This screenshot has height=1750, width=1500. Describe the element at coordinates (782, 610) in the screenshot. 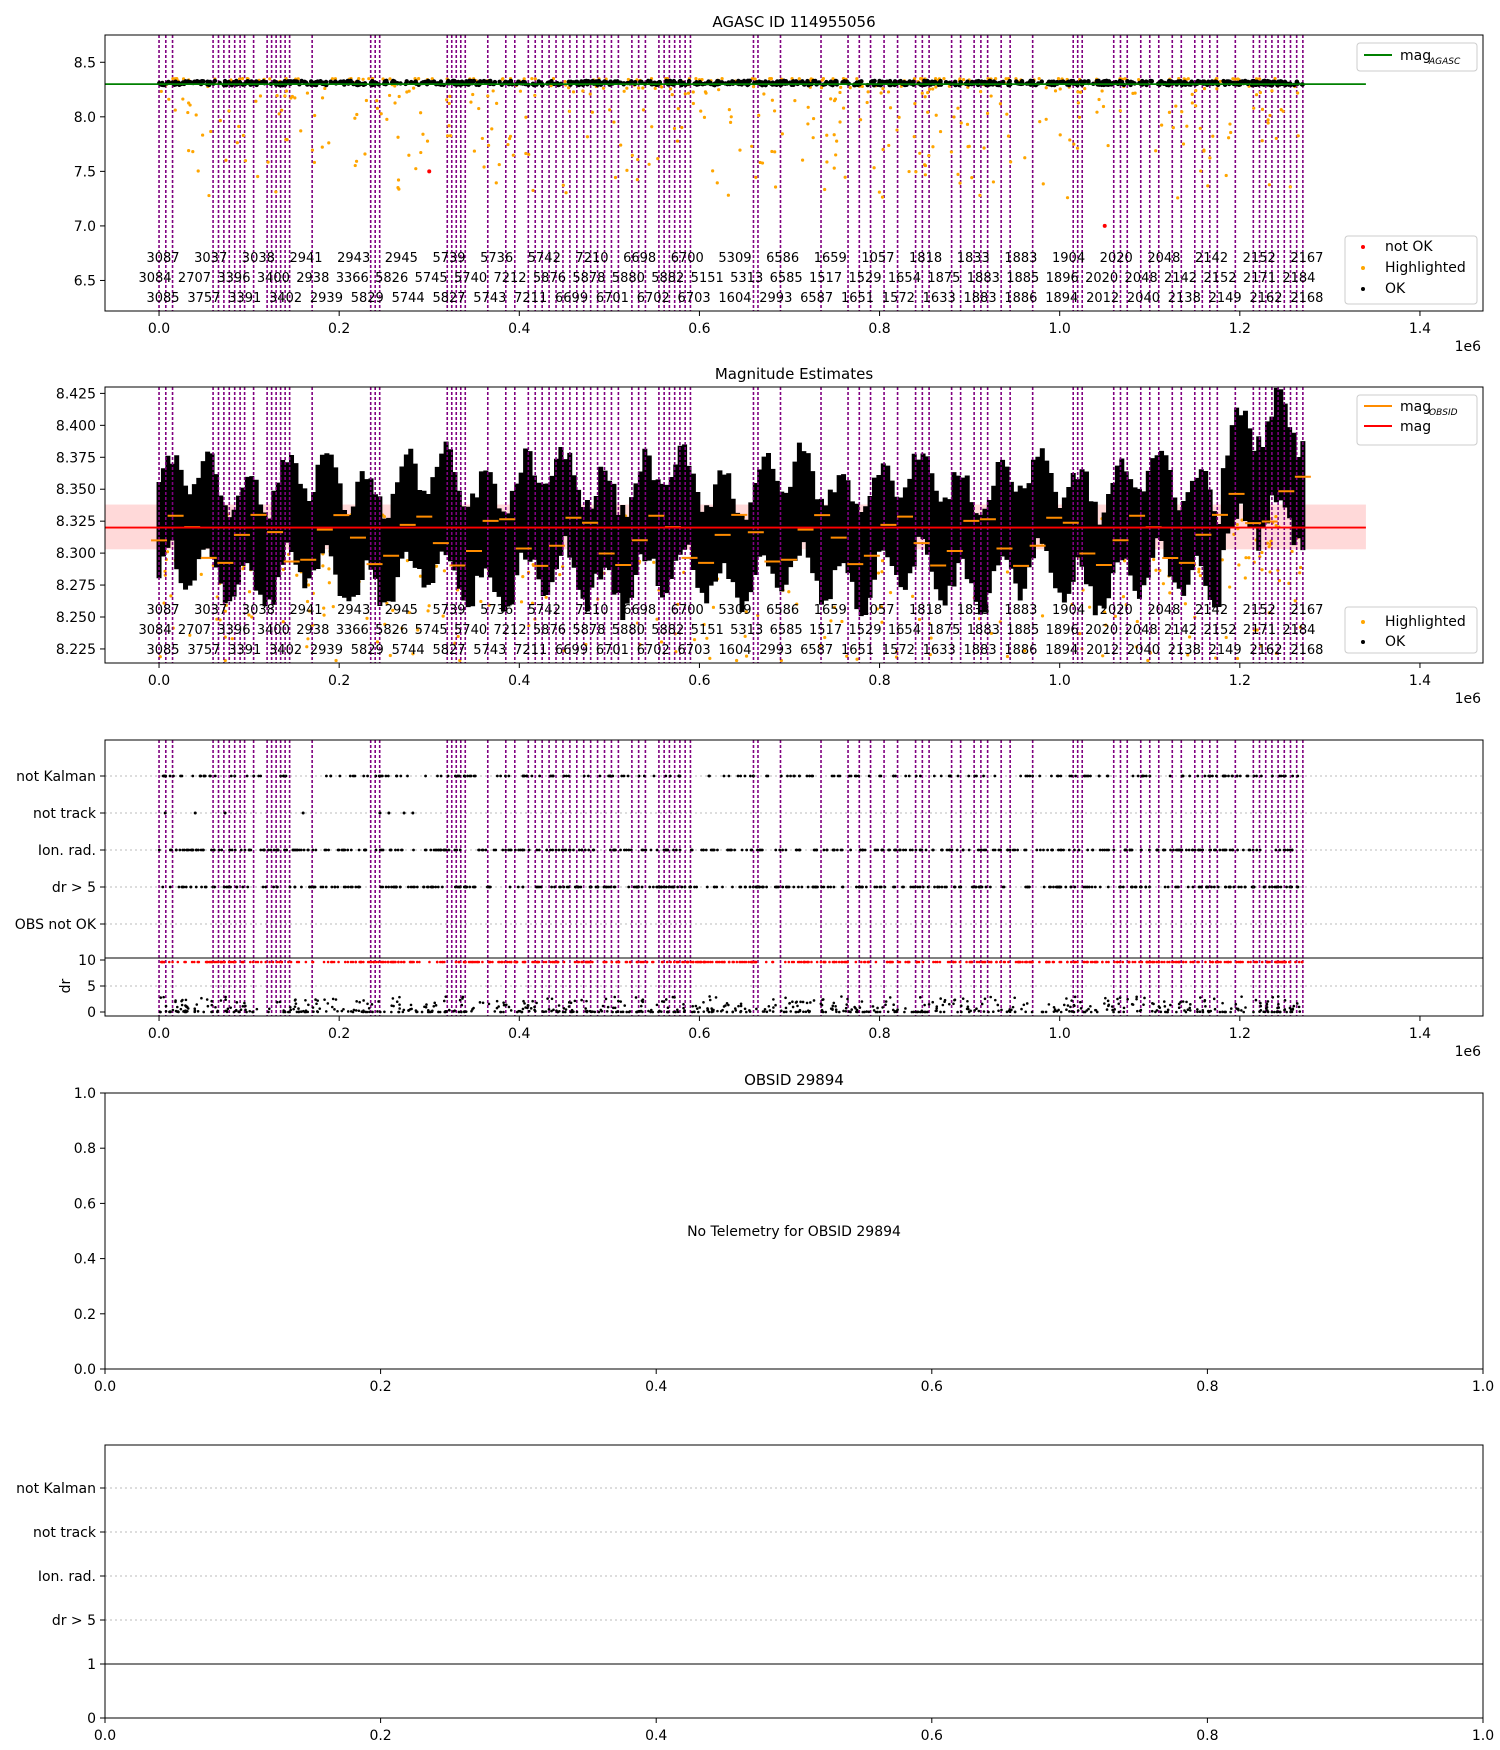

I see `obsid-label: 6586` at that location.